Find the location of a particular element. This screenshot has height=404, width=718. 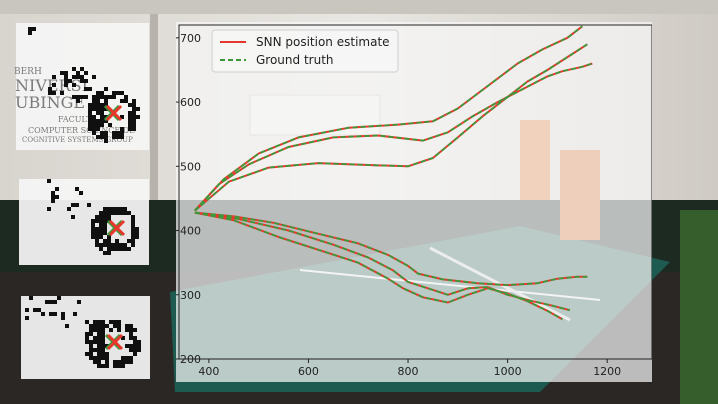

legend-label-ground-truth: Ground truth is located at coordinates (295, 60).